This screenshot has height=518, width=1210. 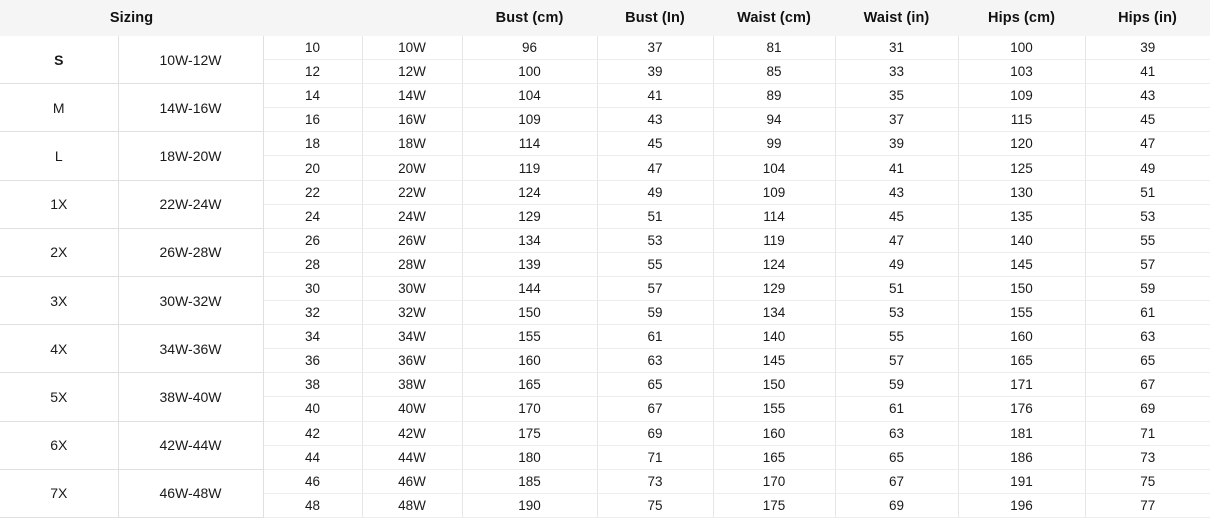 I want to click on cell-num: 30, so click(x=313, y=289).